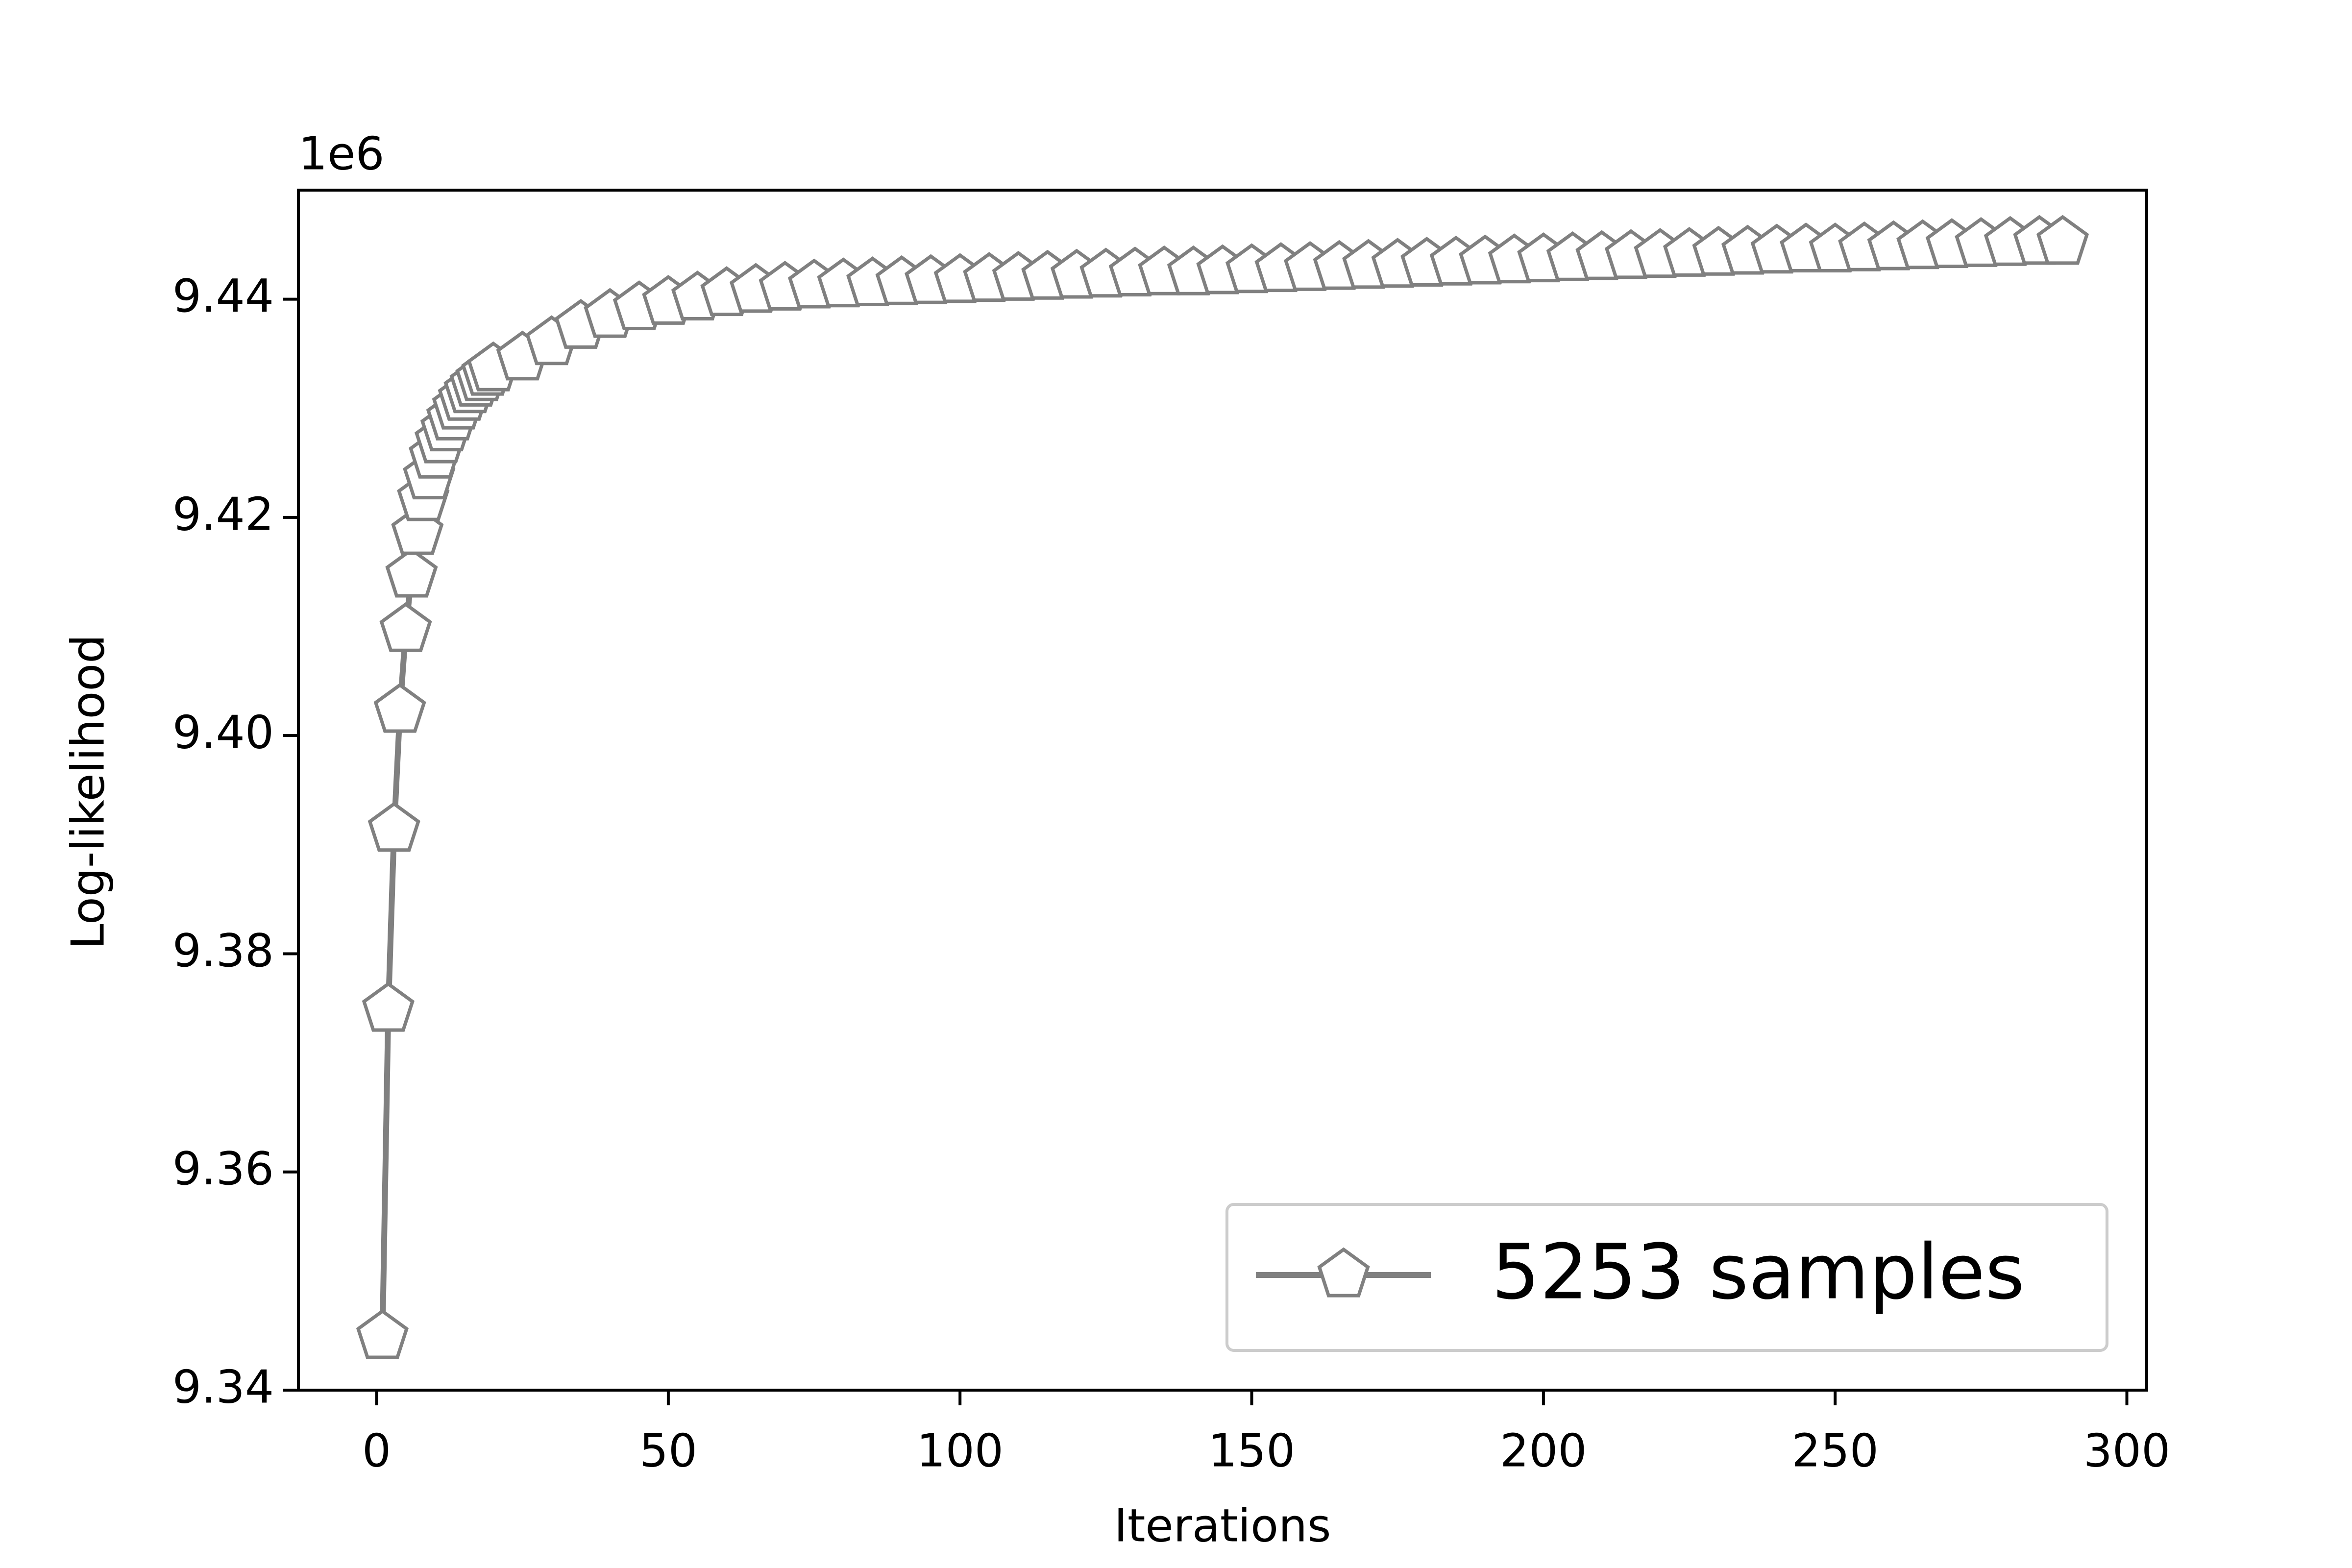 The height and width of the screenshot is (1568, 2352). I want to click on legend-marker, so click(1343, 1272).